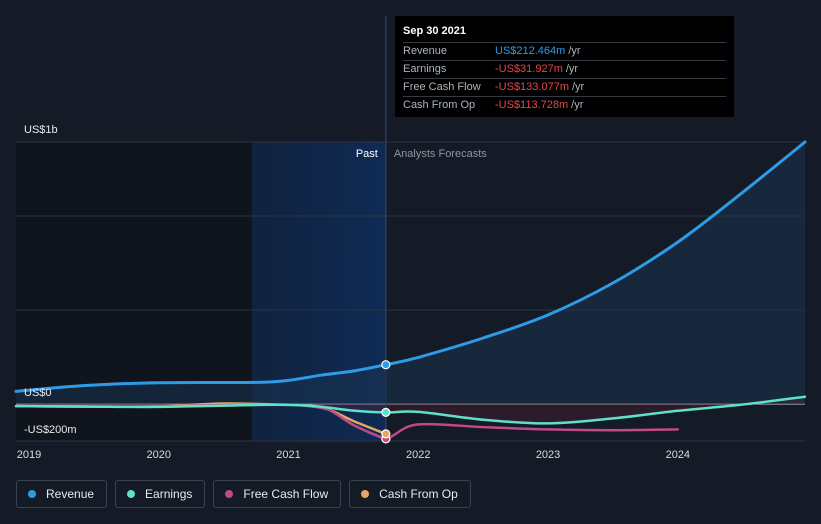 This screenshot has width=821, height=524. Describe the element at coordinates (386, 412) in the screenshot. I see `marker-earnings` at that location.